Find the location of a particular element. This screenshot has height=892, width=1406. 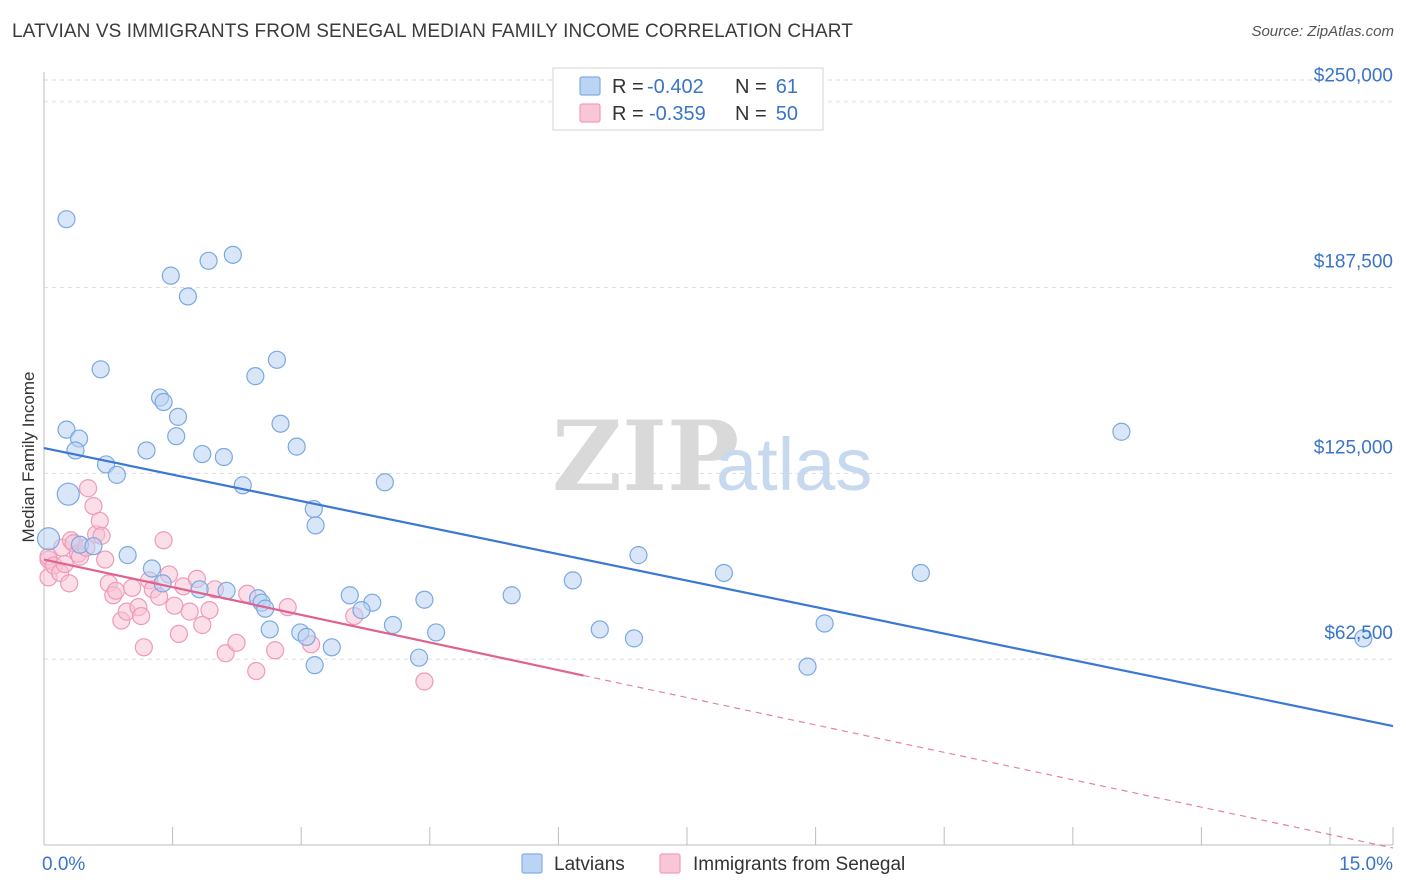

stats-r-label-latvians: R = is located at coordinates (628, 87).